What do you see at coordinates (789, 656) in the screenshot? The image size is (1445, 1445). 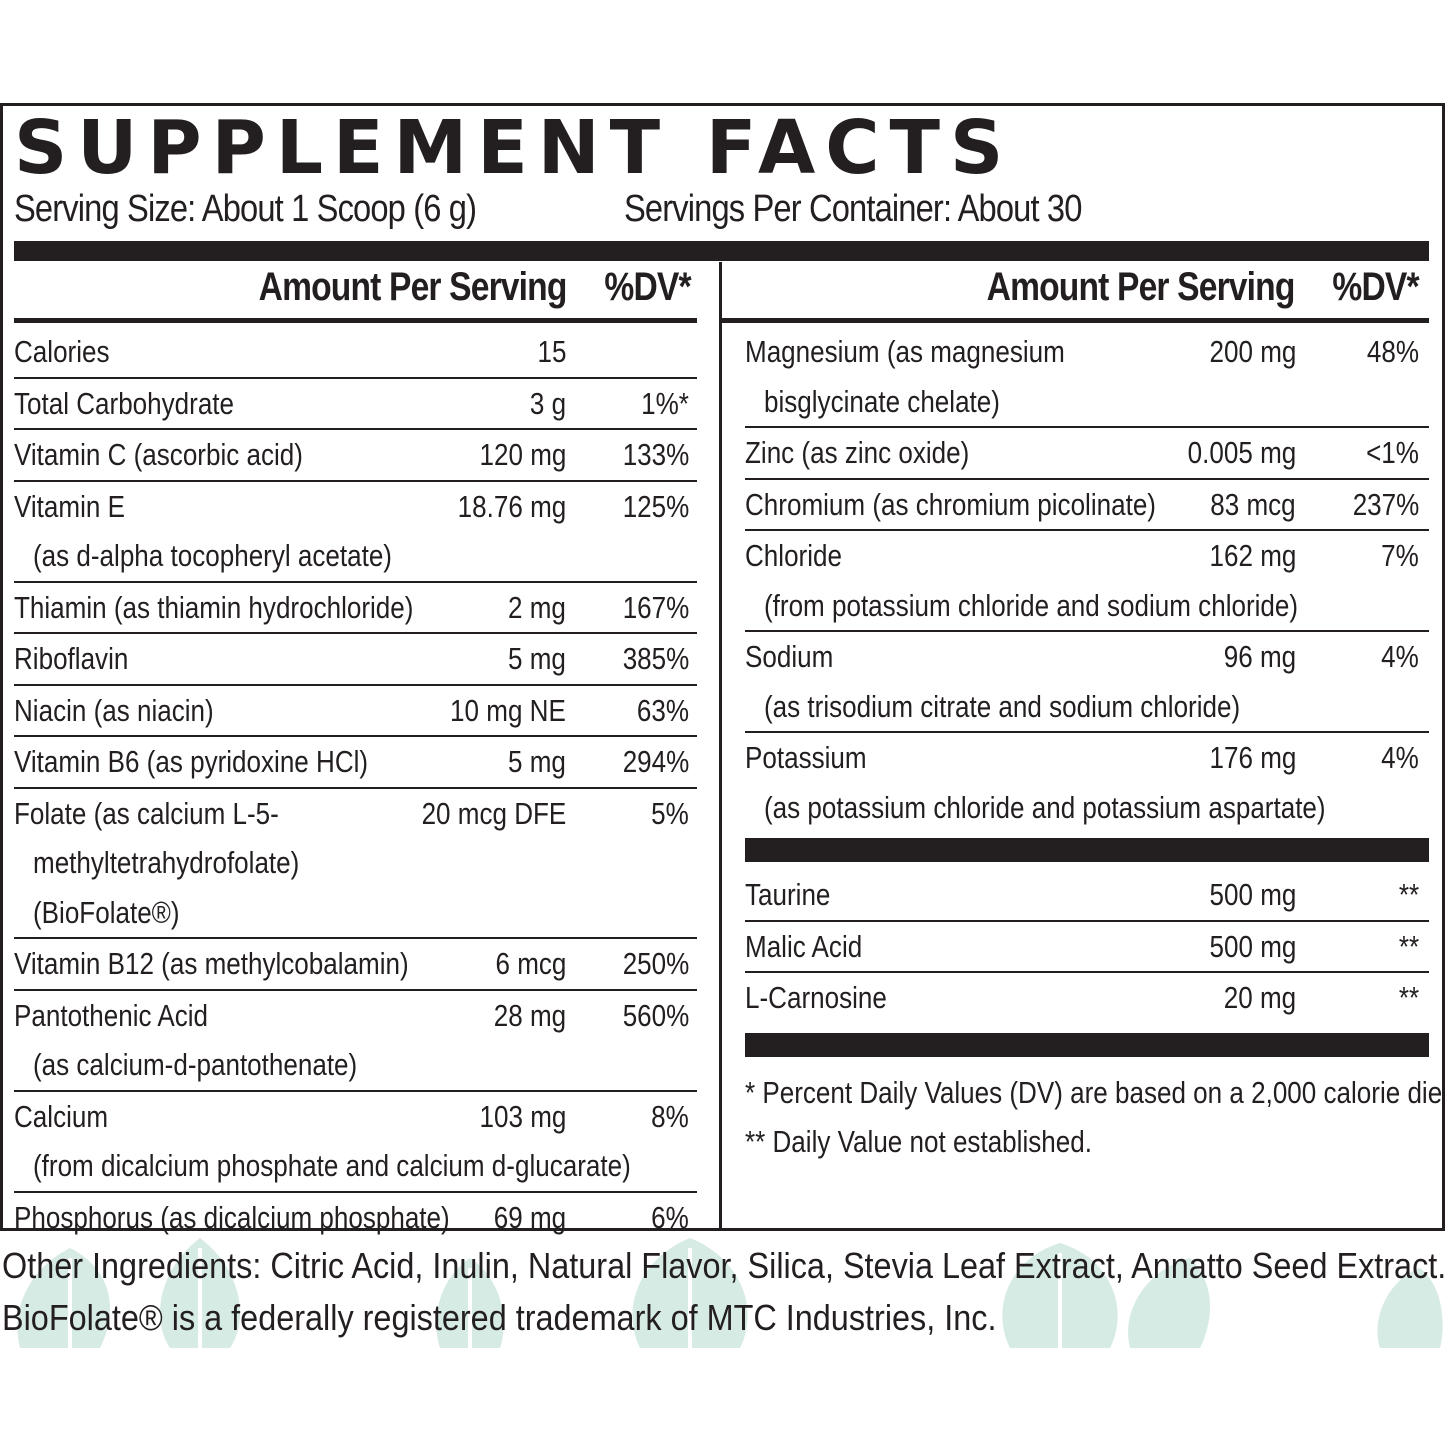 I see `nutrient-name: Sodium` at bounding box center [789, 656].